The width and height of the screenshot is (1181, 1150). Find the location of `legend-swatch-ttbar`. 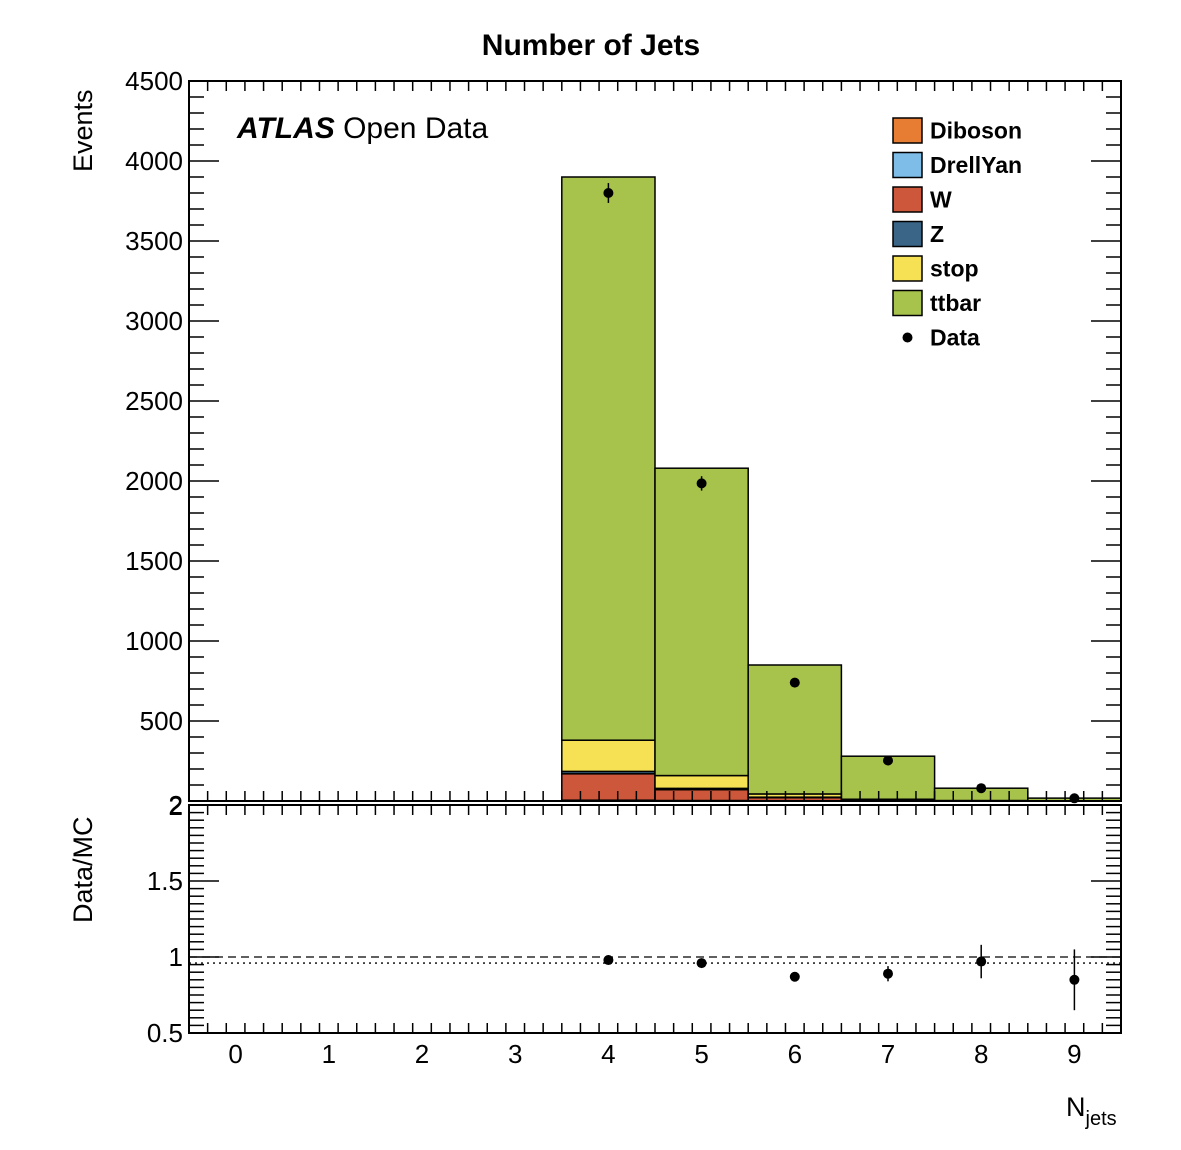

legend-swatch-ttbar is located at coordinates (907, 303).